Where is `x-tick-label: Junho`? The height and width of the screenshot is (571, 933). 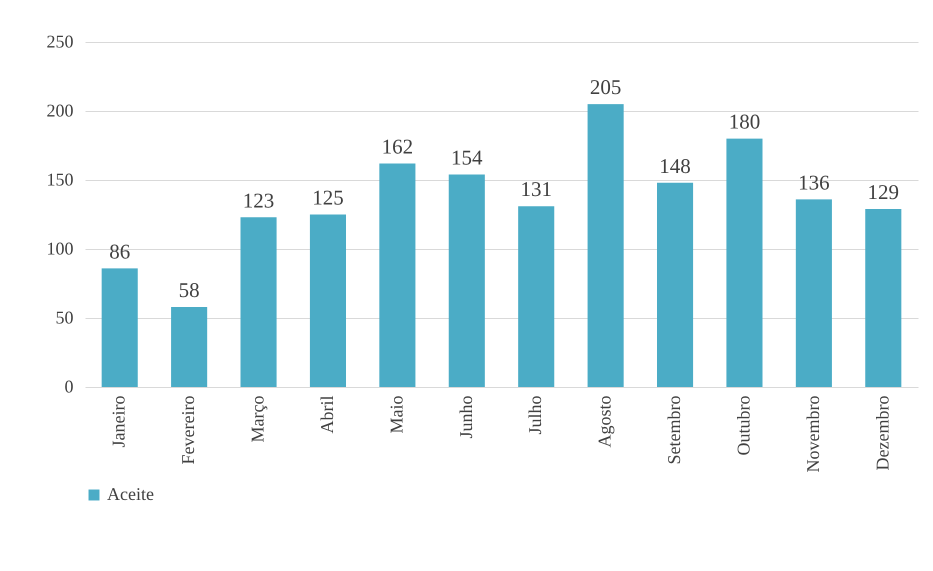 x-tick-label: Junho is located at coordinates (466, 417).